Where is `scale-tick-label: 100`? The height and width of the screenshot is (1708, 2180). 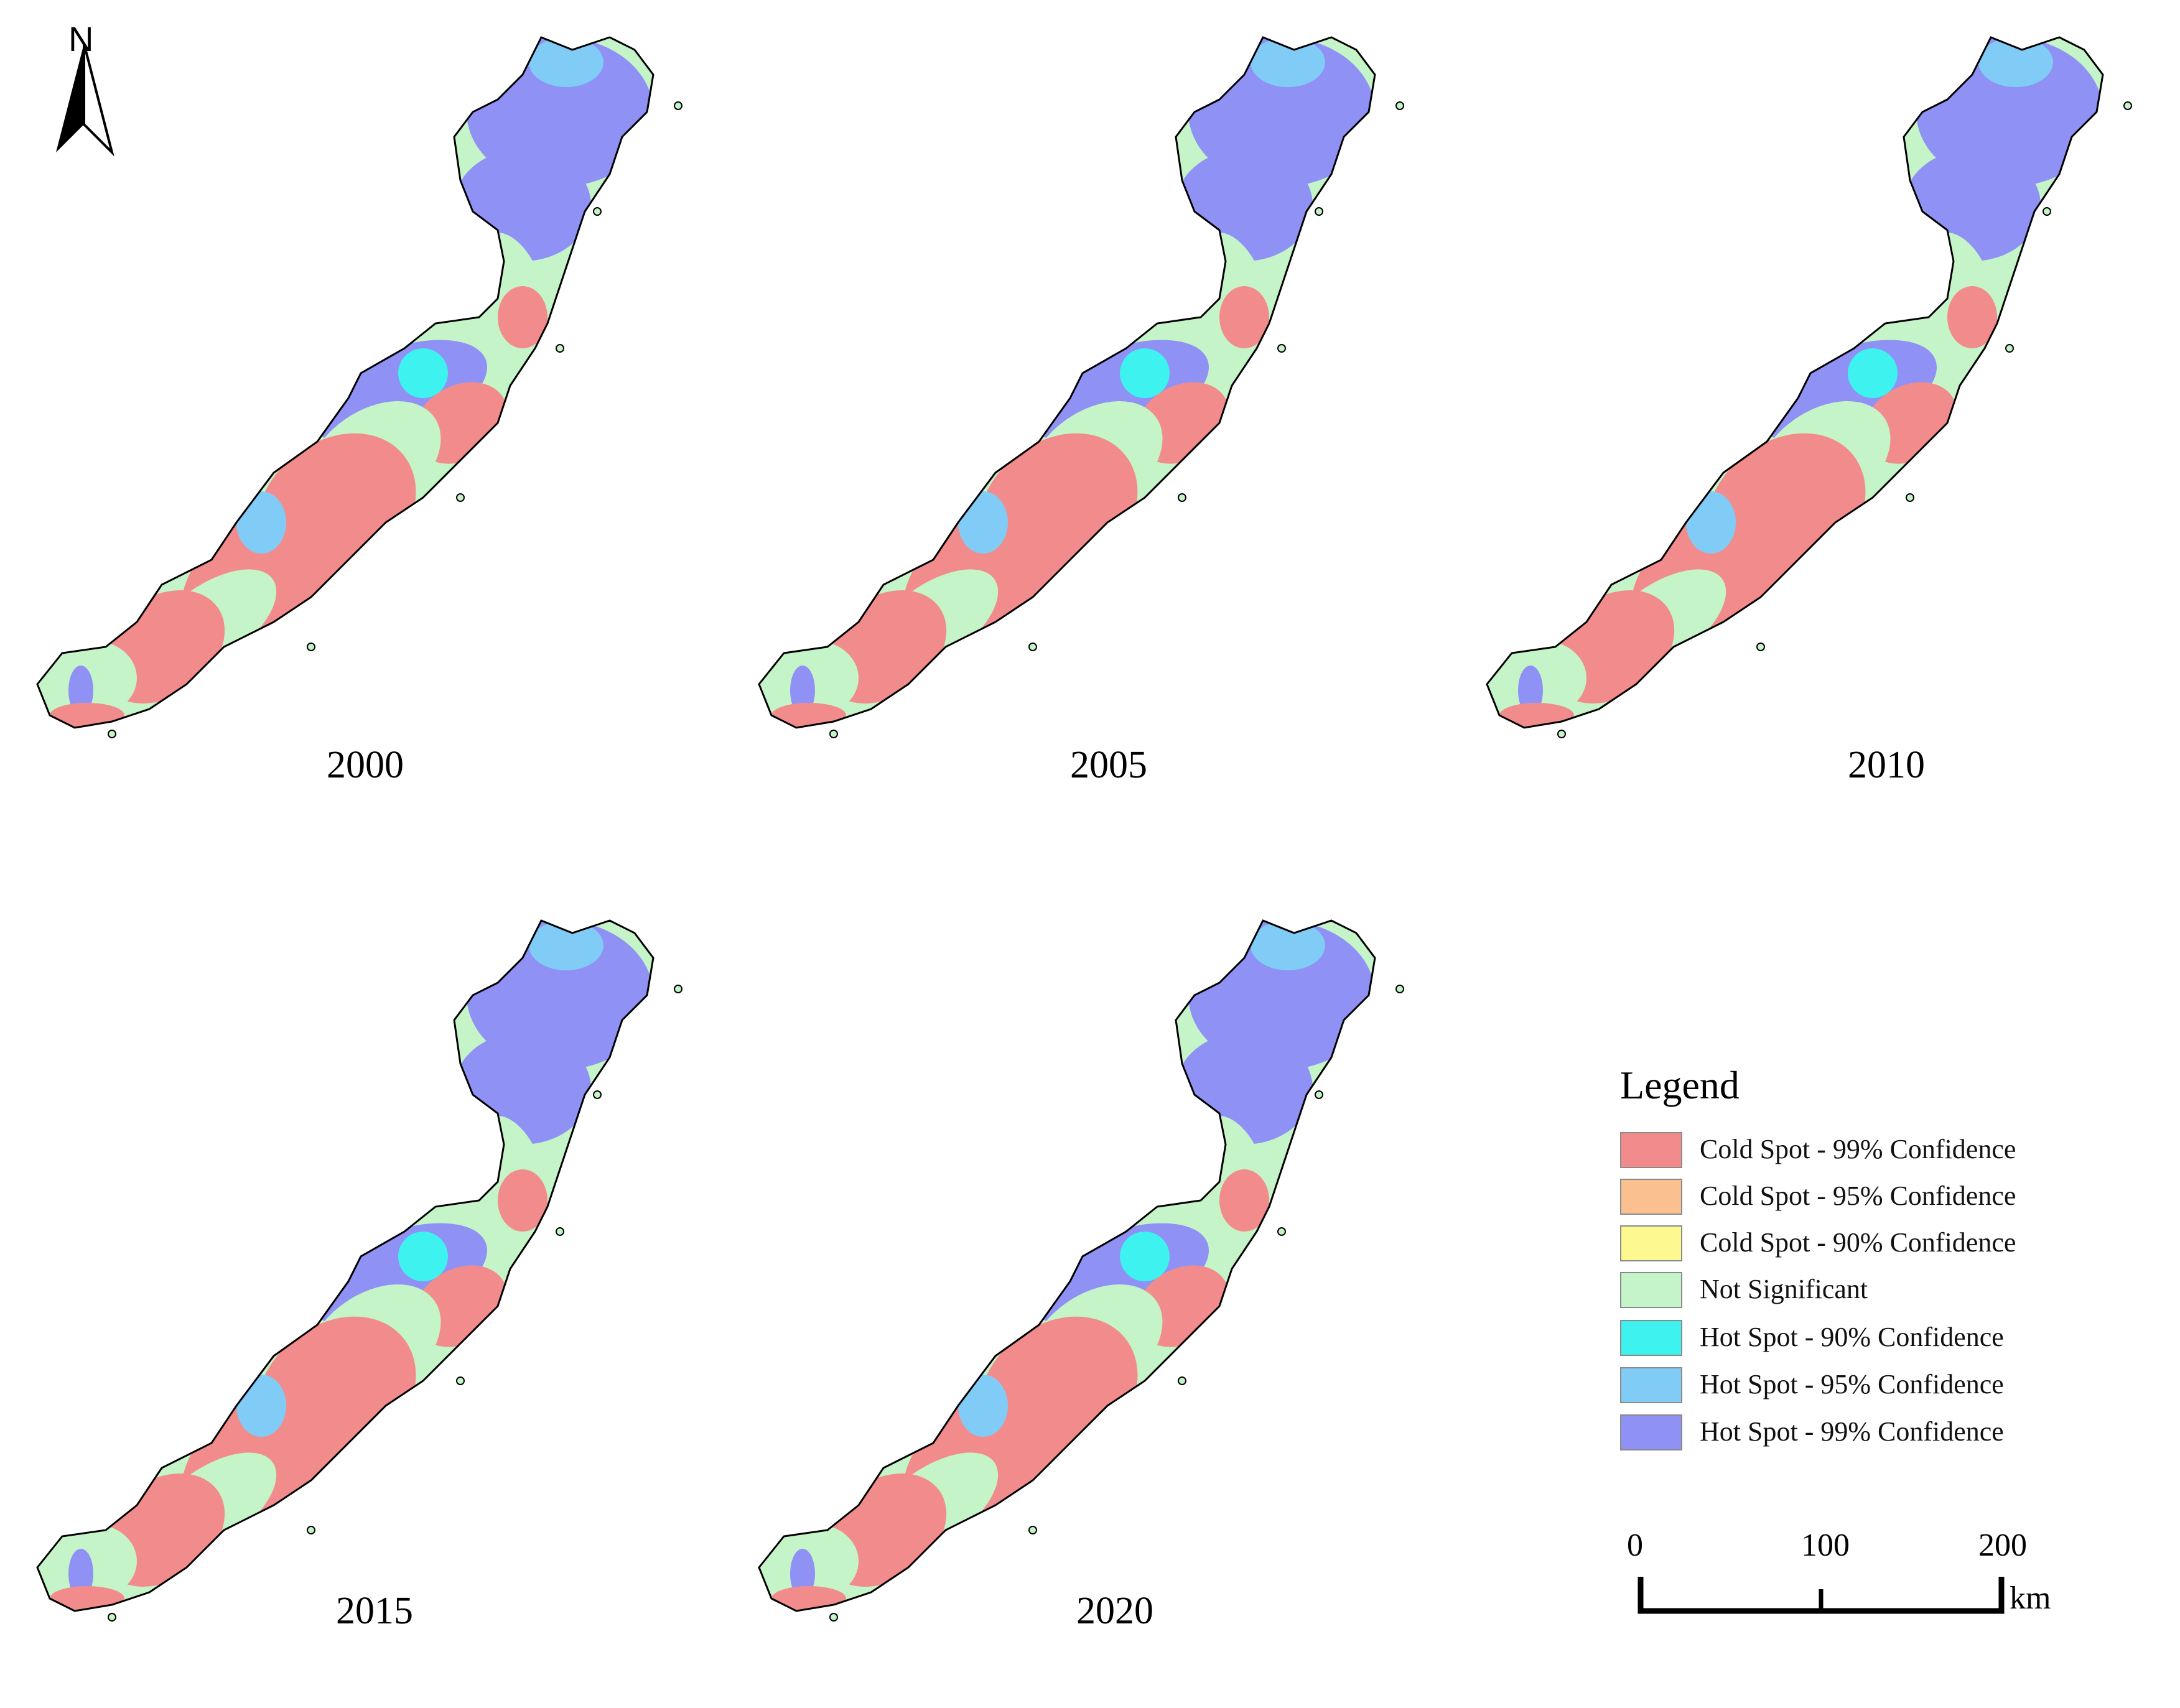
scale-tick-label: 100 is located at coordinates (1826, 1545).